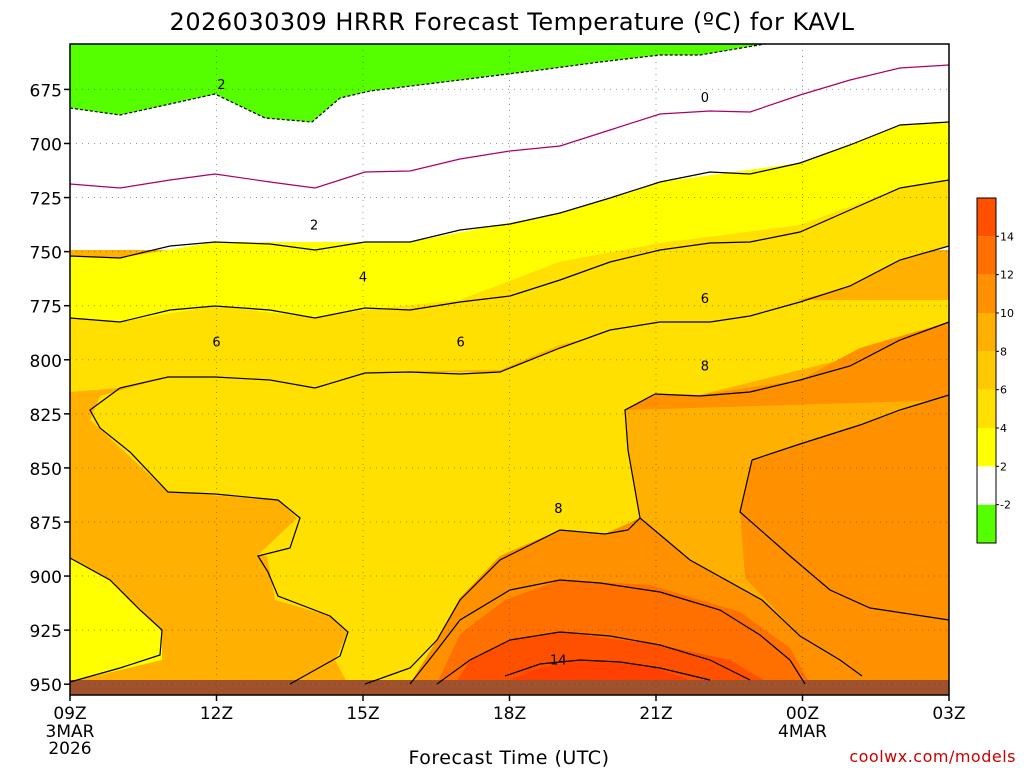  Describe the element at coordinates (509, 714) in the screenshot. I see `x-tick-label: 18Z` at that location.